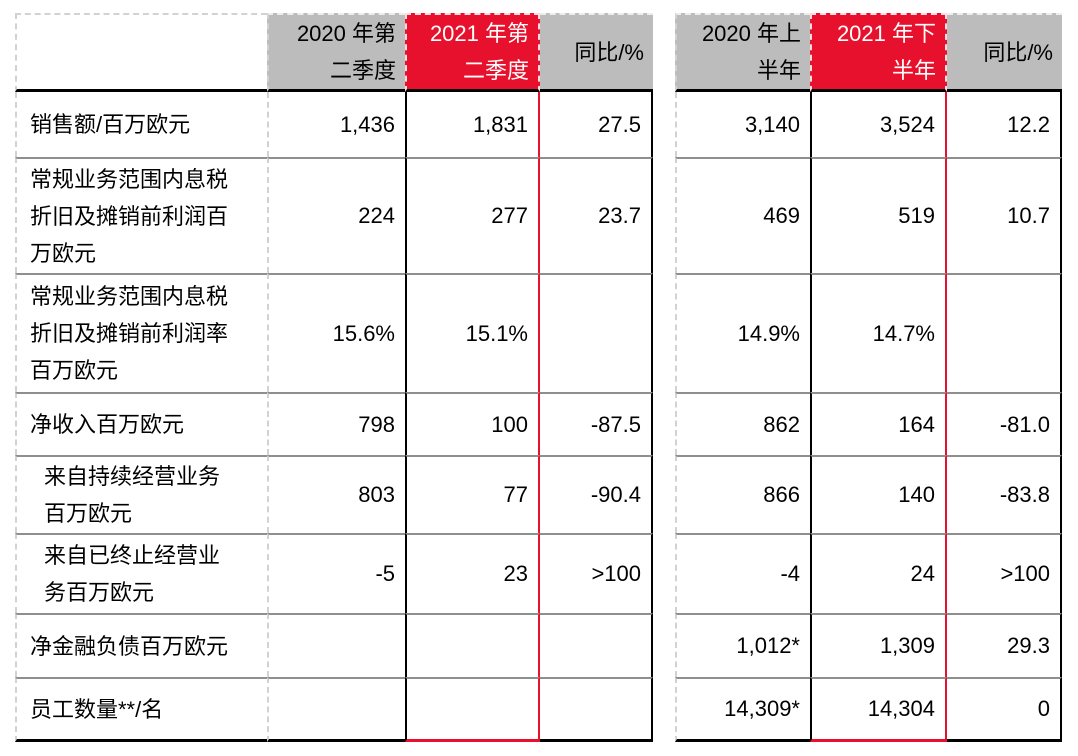 This screenshot has height=756, width=1078. I want to click on row-label: 常规业务范围内息税 折旧及摊销前利润率 百万欧元, so click(141, 332).